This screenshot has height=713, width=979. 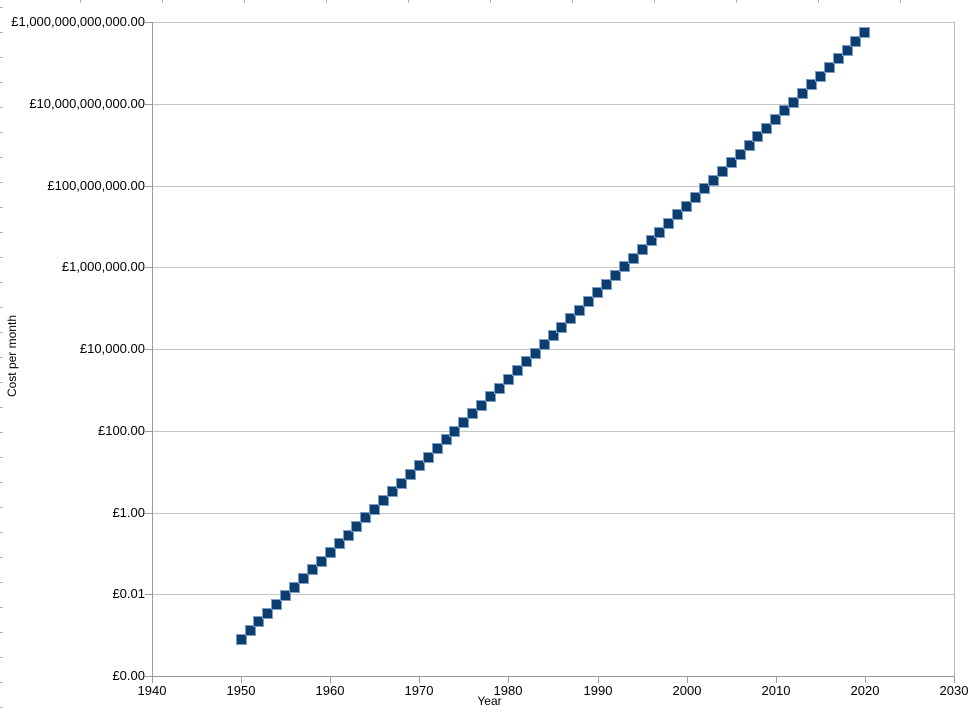 I want to click on y-tick-label: £0.00, so click(x=128, y=675).